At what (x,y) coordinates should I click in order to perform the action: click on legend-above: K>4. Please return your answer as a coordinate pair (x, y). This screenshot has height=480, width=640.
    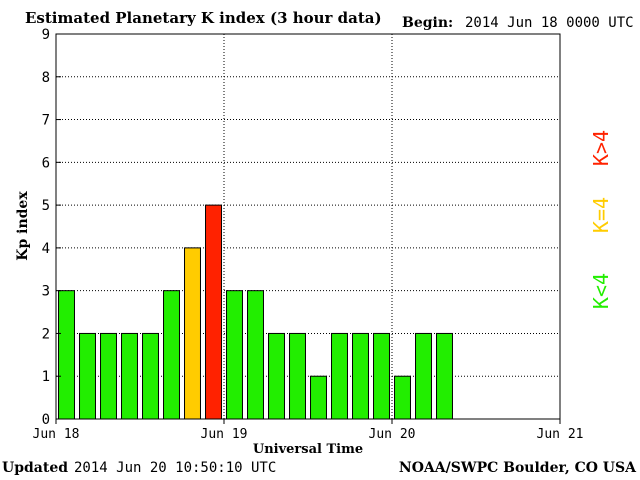
    Looking at the image, I should click on (601, 148).